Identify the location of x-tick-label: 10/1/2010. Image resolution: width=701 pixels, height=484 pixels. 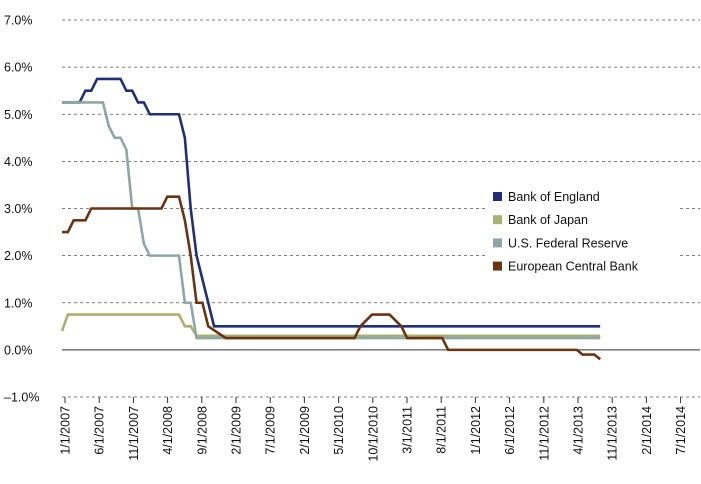
(373, 434).